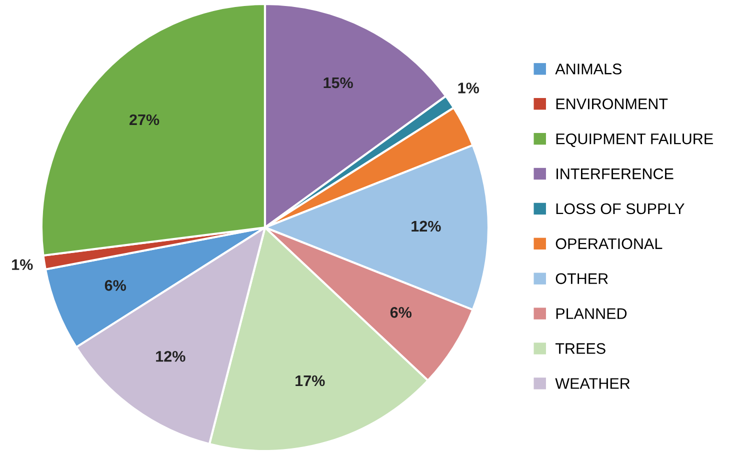  I want to click on data-label: 15%, so click(338, 82).